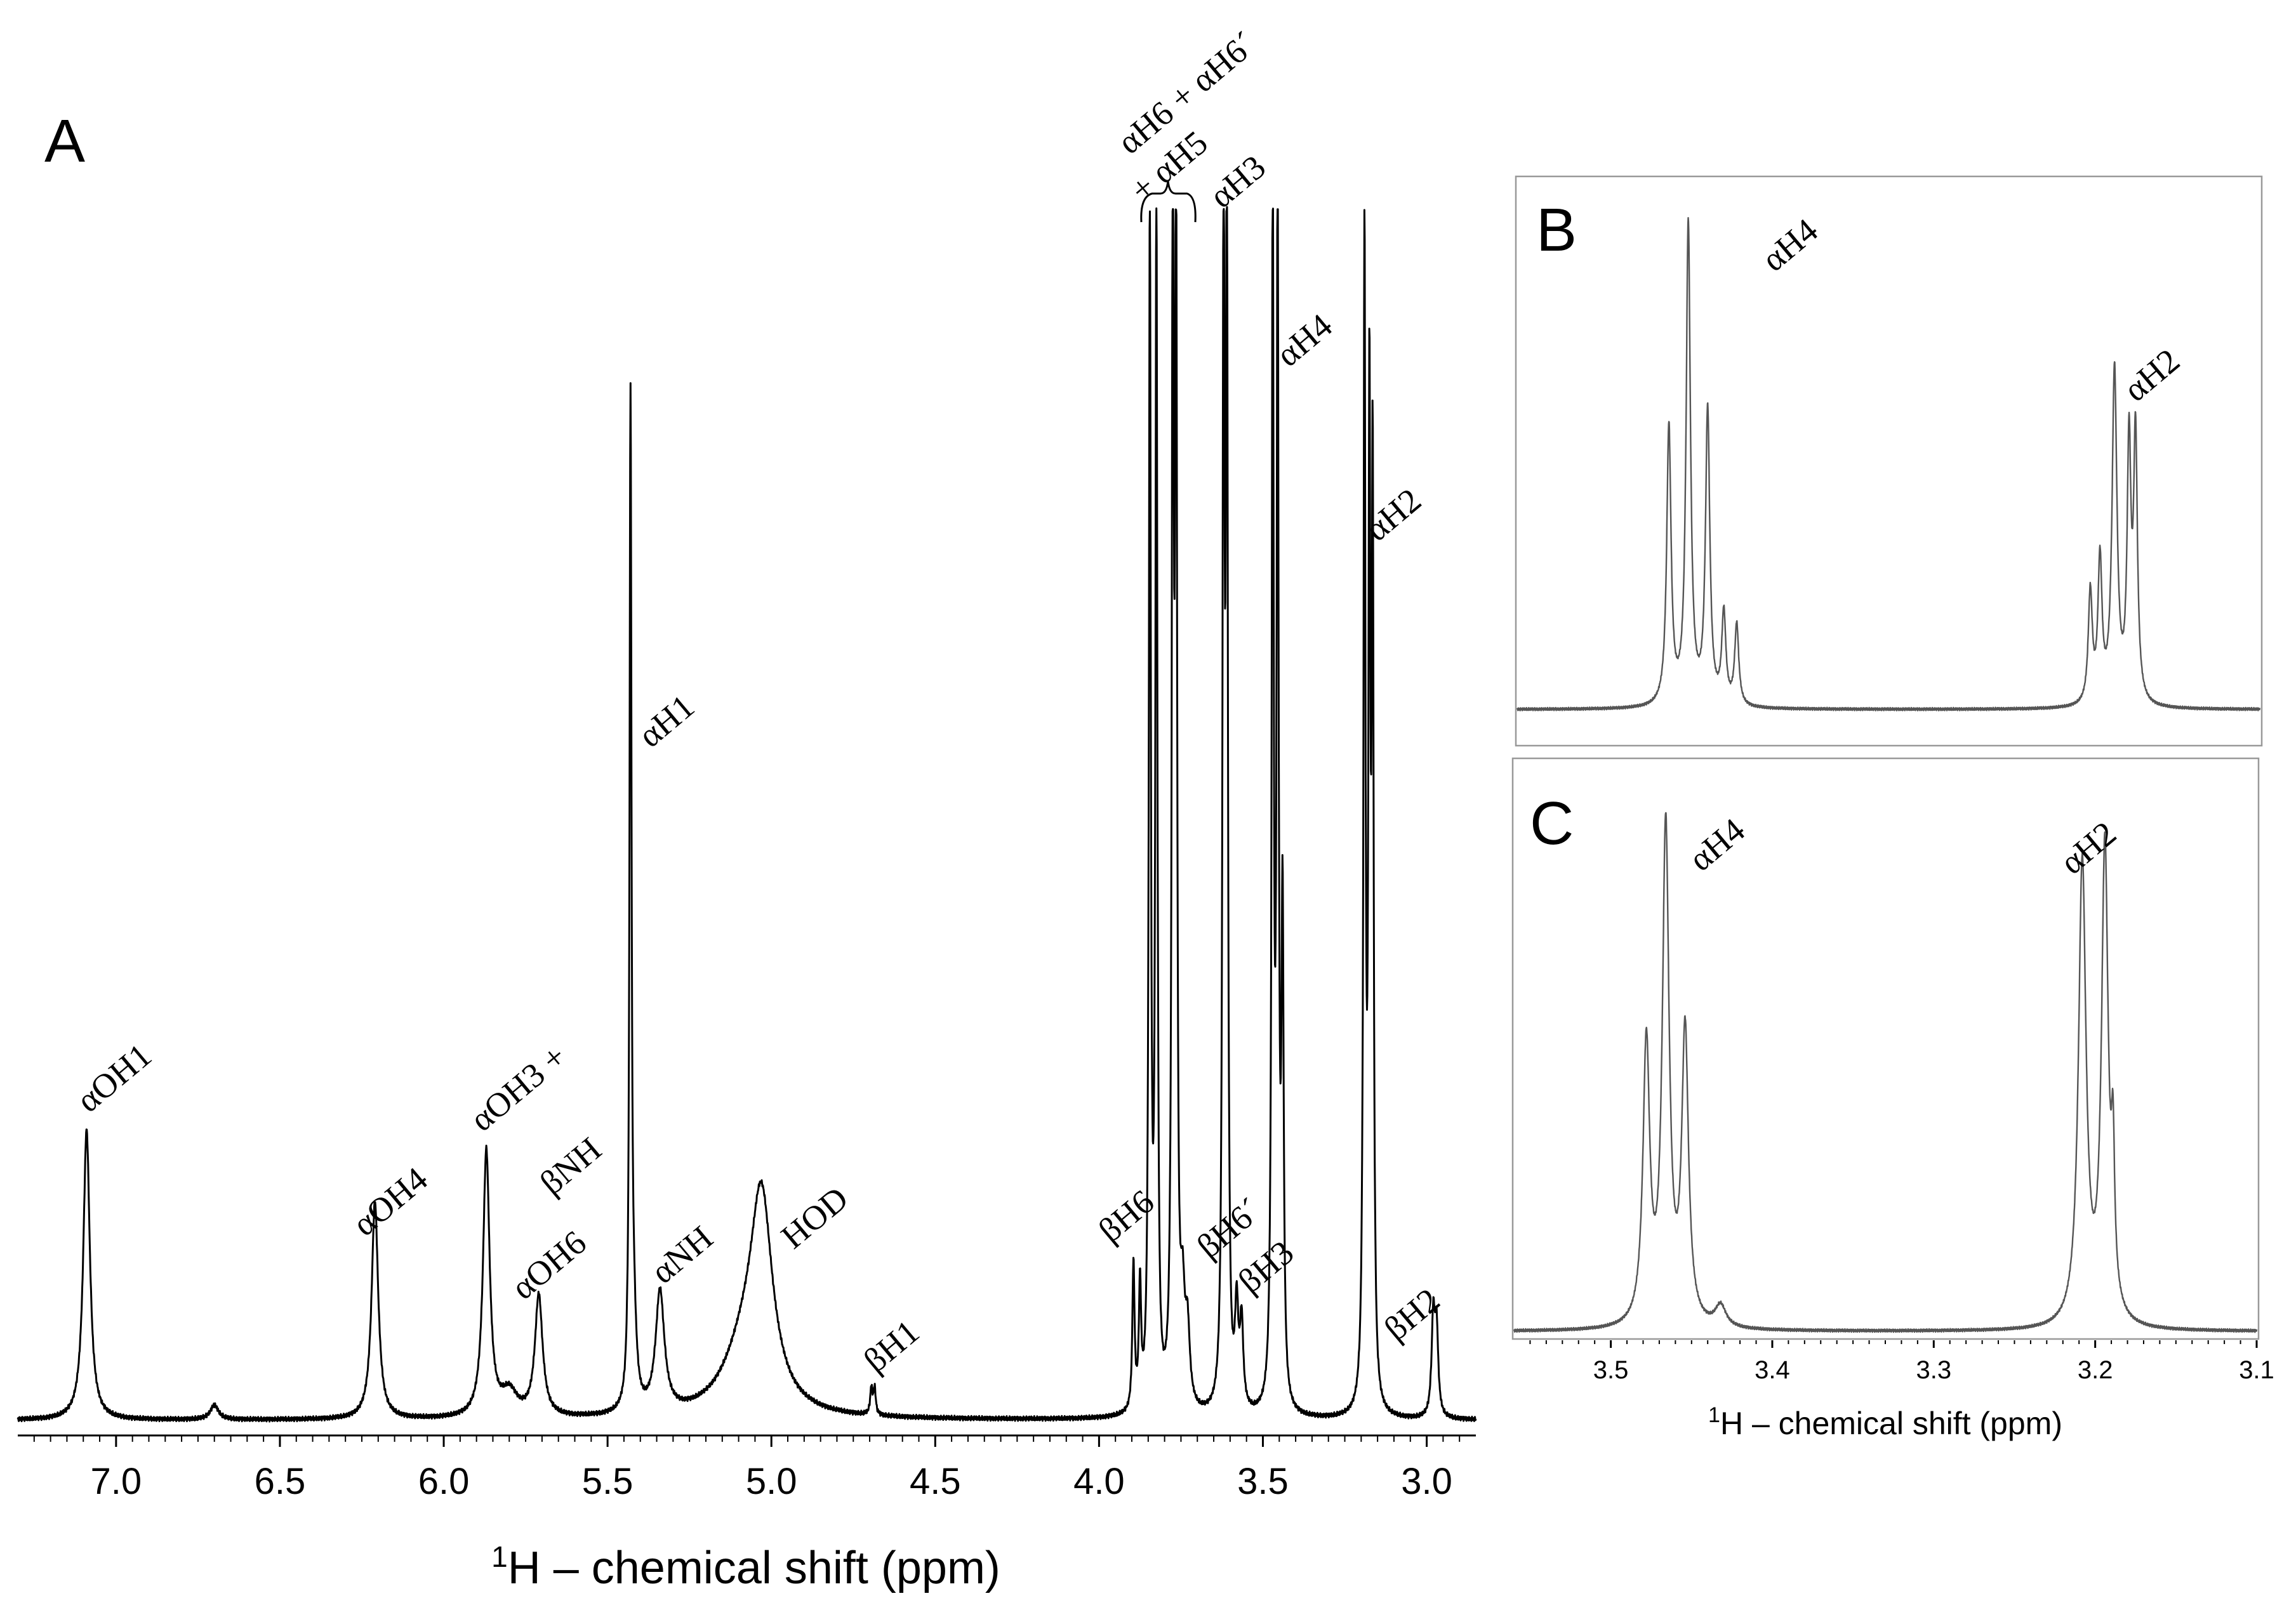  Describe the element at coordinates (1556, 230) in the screenshot. I see `panel-label-b: B` at that location.